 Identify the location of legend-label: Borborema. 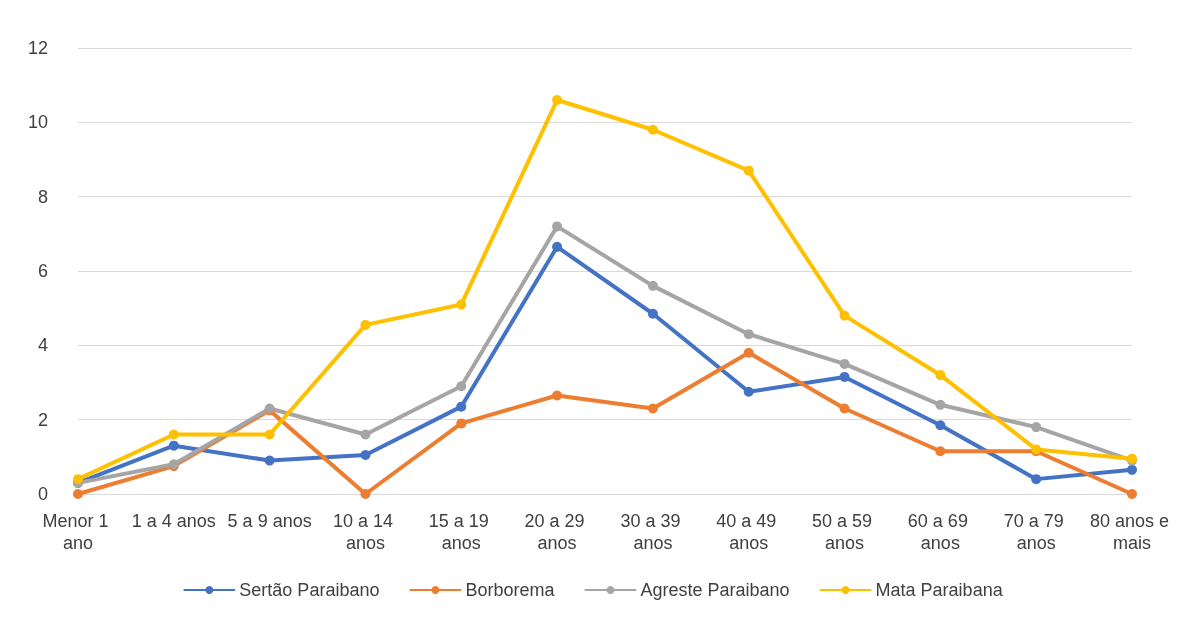
(510, 590).